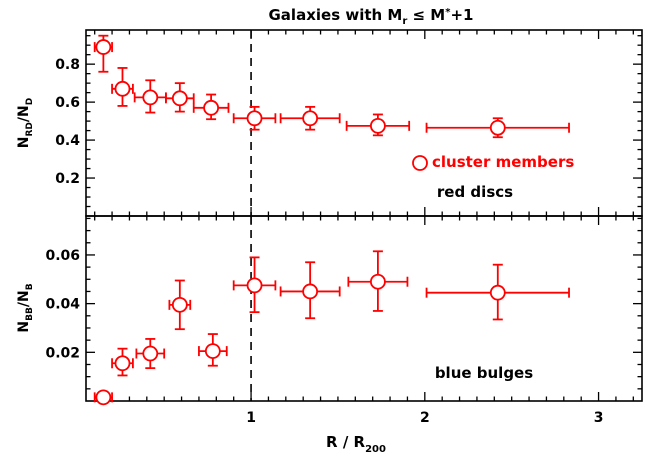 This screenshot has width=664, height=461. I want to click on panel-top-tick-labels: 0.2 0.4 0.6 0.8, so click(67, 122).